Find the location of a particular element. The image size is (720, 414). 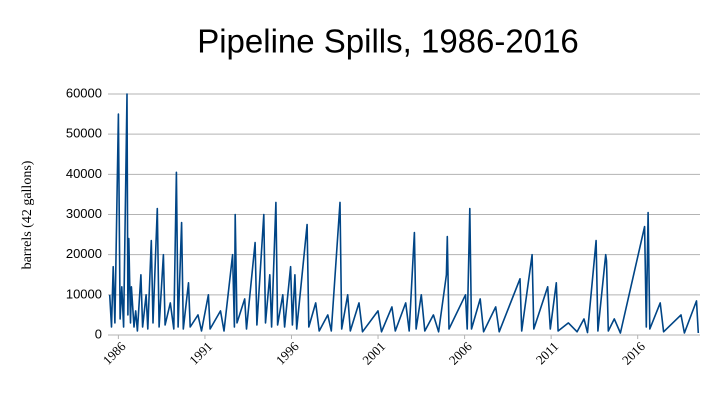

x-tick-label: 2016 is located at coordinates (633, 352).